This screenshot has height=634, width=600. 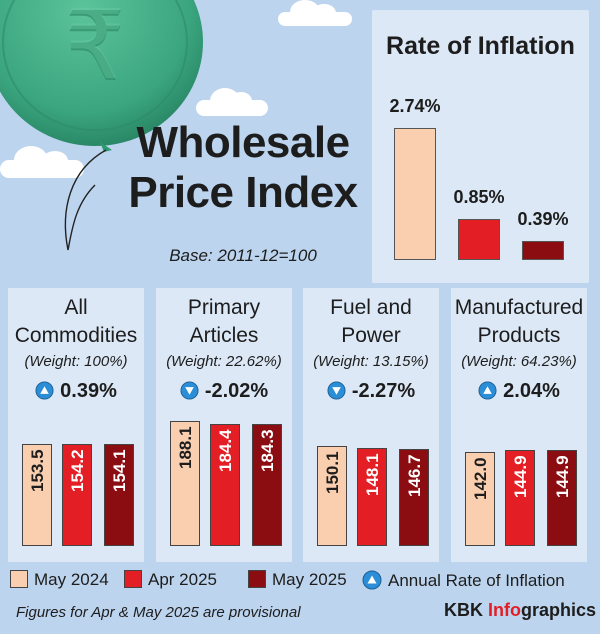 What do you see at coordinates (243, 255) in the screenshot?
I see `base-year-note: Base: 2011-12=100` at bounding box center [243, 255].